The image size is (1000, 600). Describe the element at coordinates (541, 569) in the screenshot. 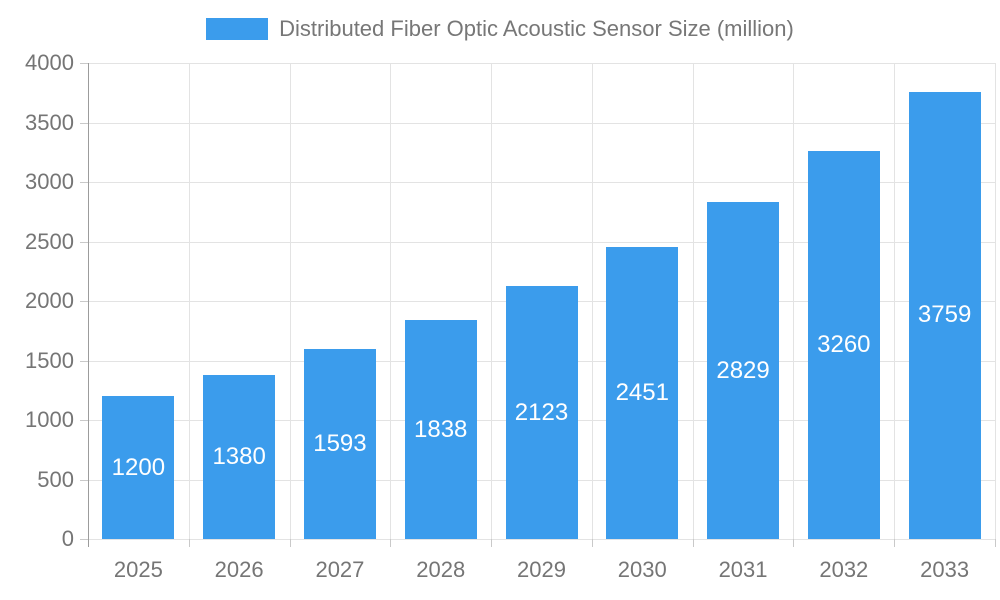

I see `x-axis-tick-label: 2029` at that location.